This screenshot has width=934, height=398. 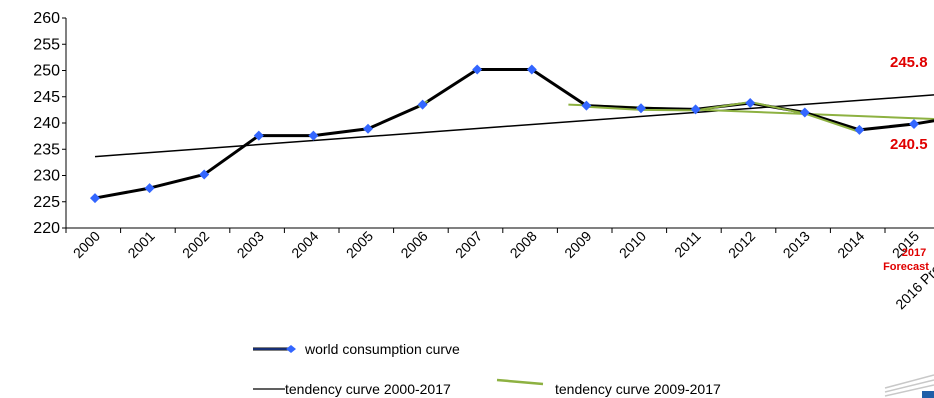 What do you see at coordinates (523, 244) in the screenshot?
I see `x-tick-label: 2008` at bounding box center [523, 244].